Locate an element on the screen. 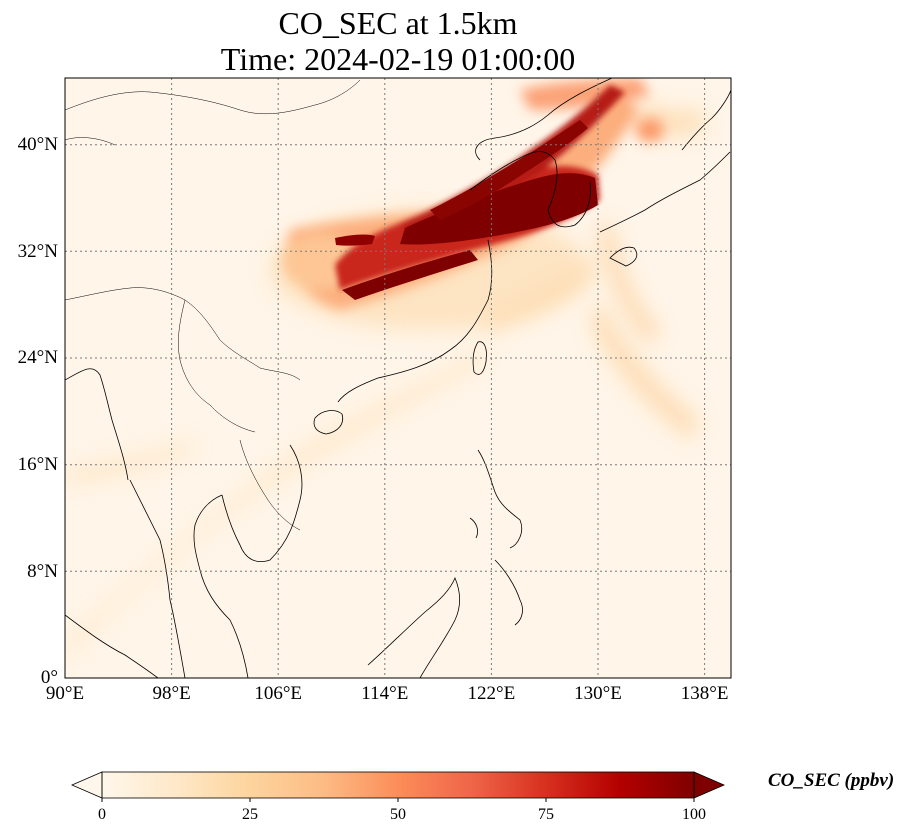 The width and height of the screenshot is (916, 836). x-tick-label: 130°E is located at coordinates (598, 693).